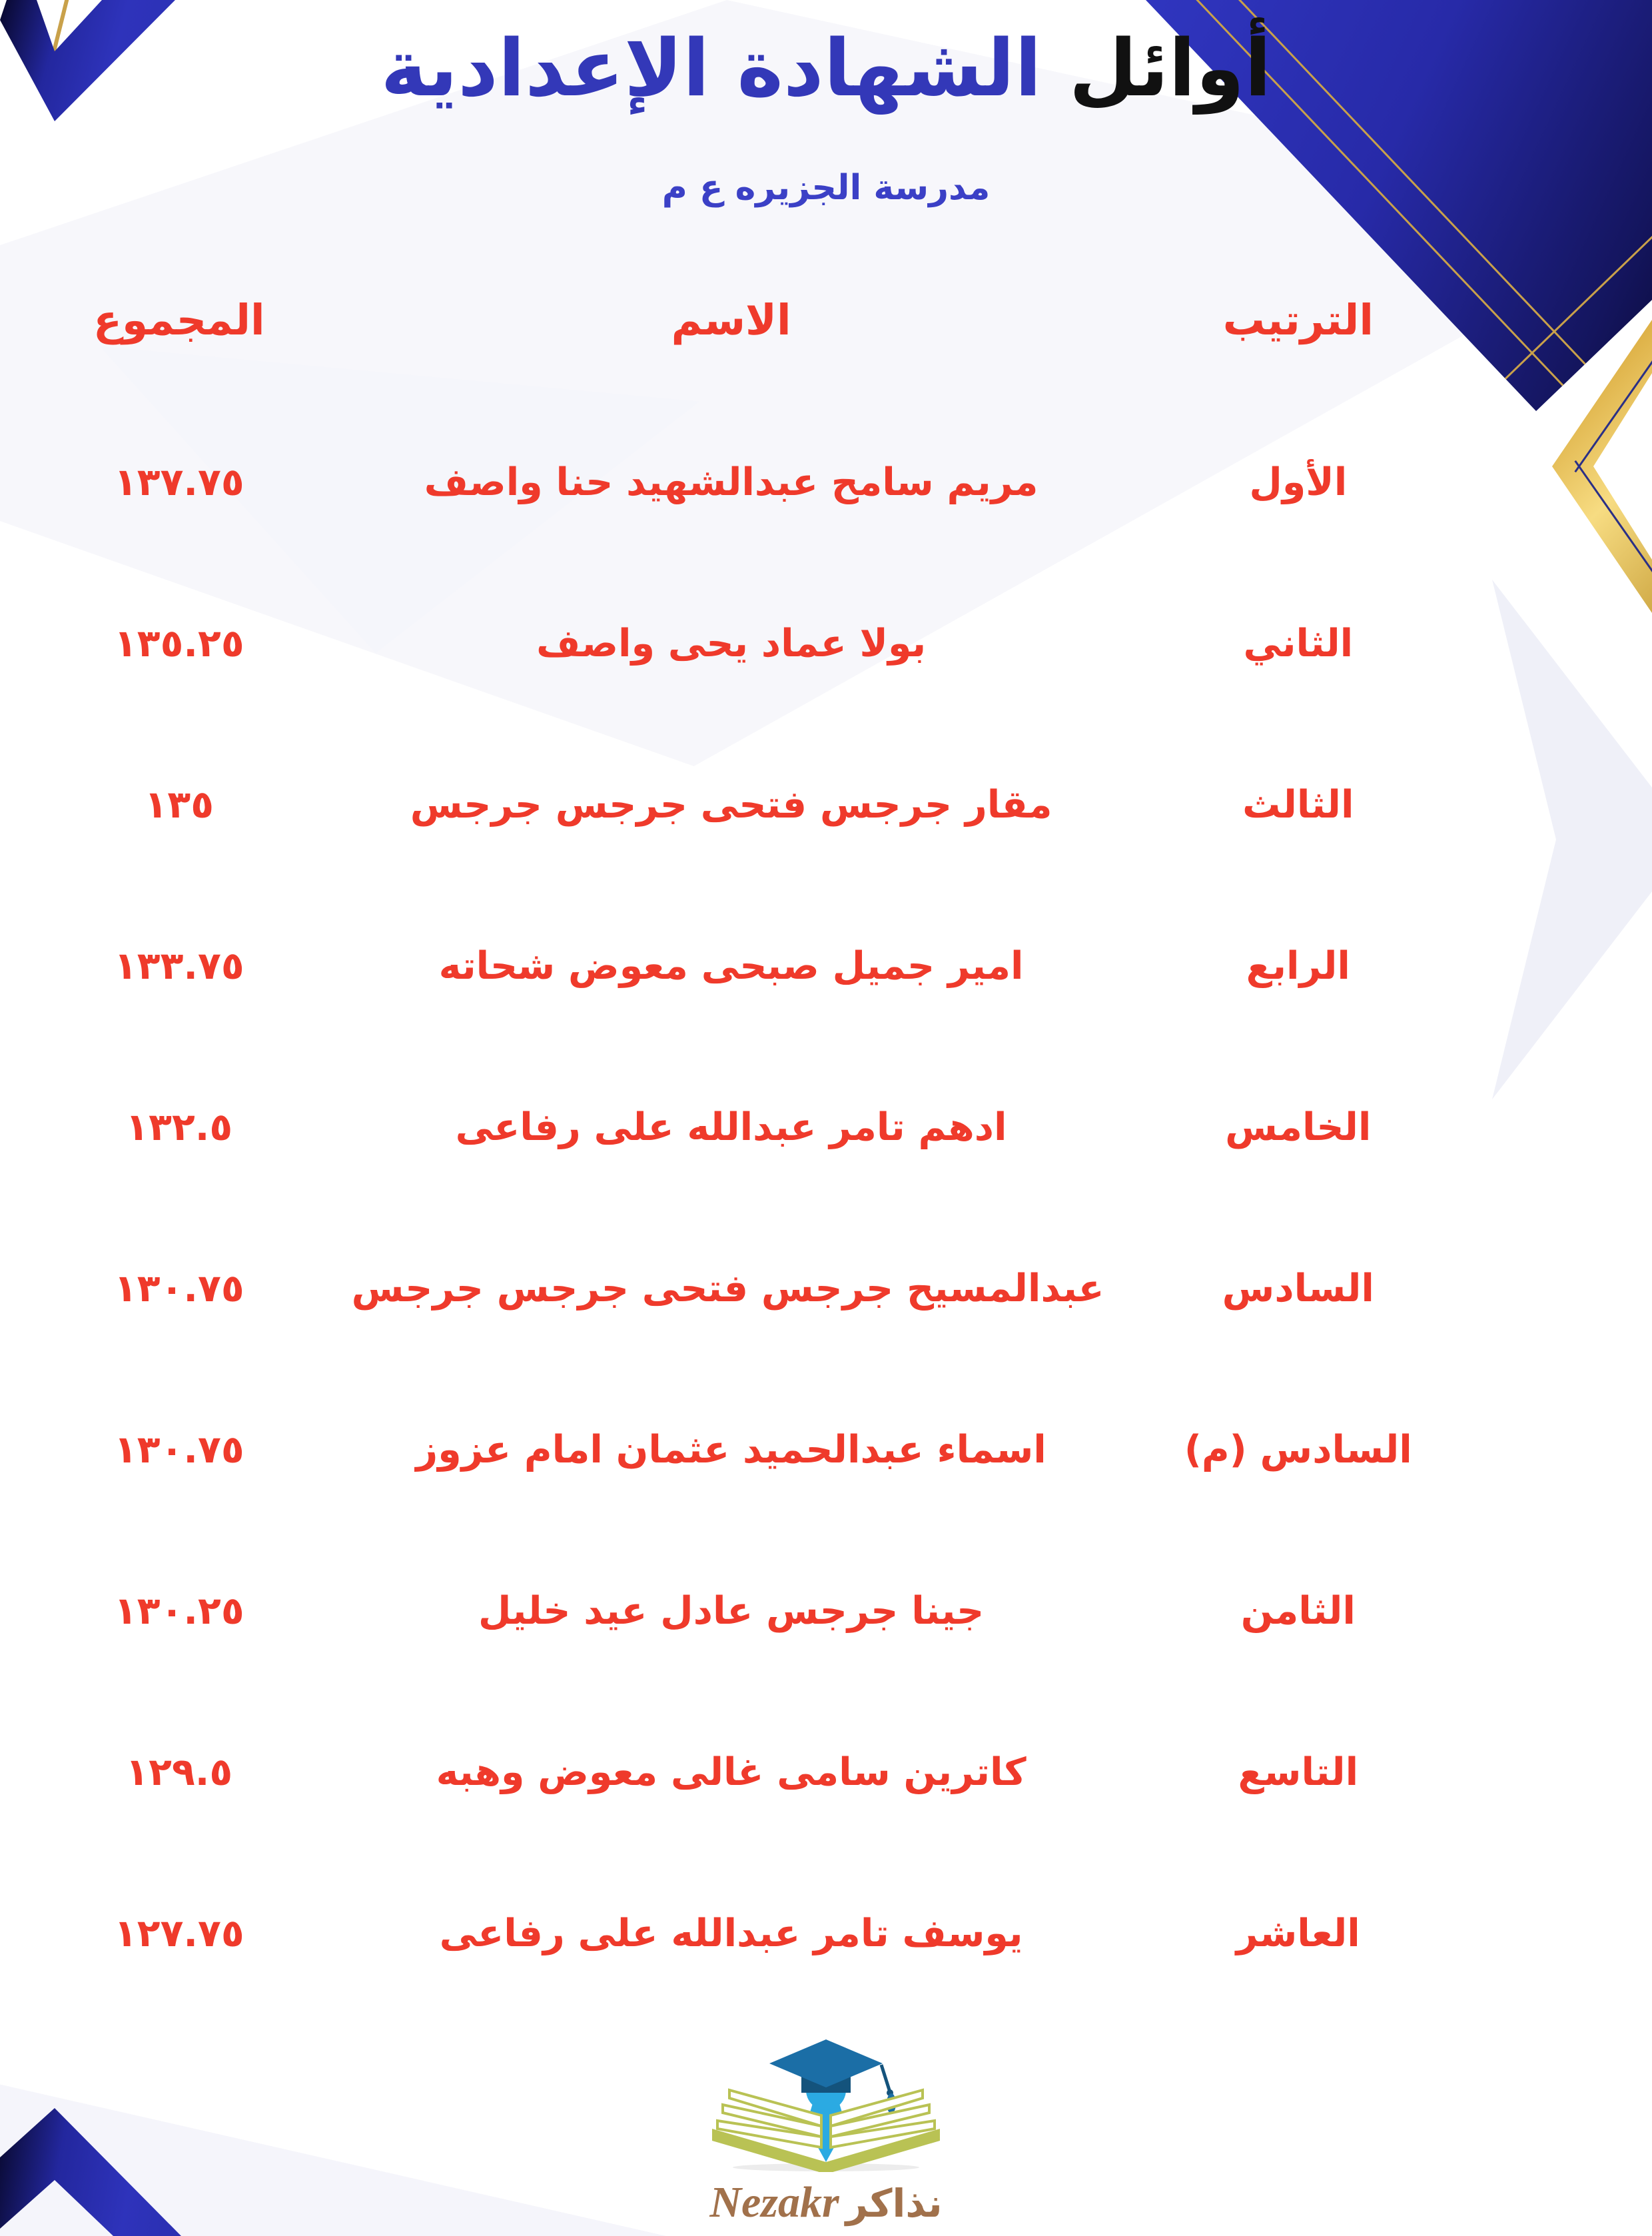  I want to click on column-header-total: المجموع, so click(179, 320).